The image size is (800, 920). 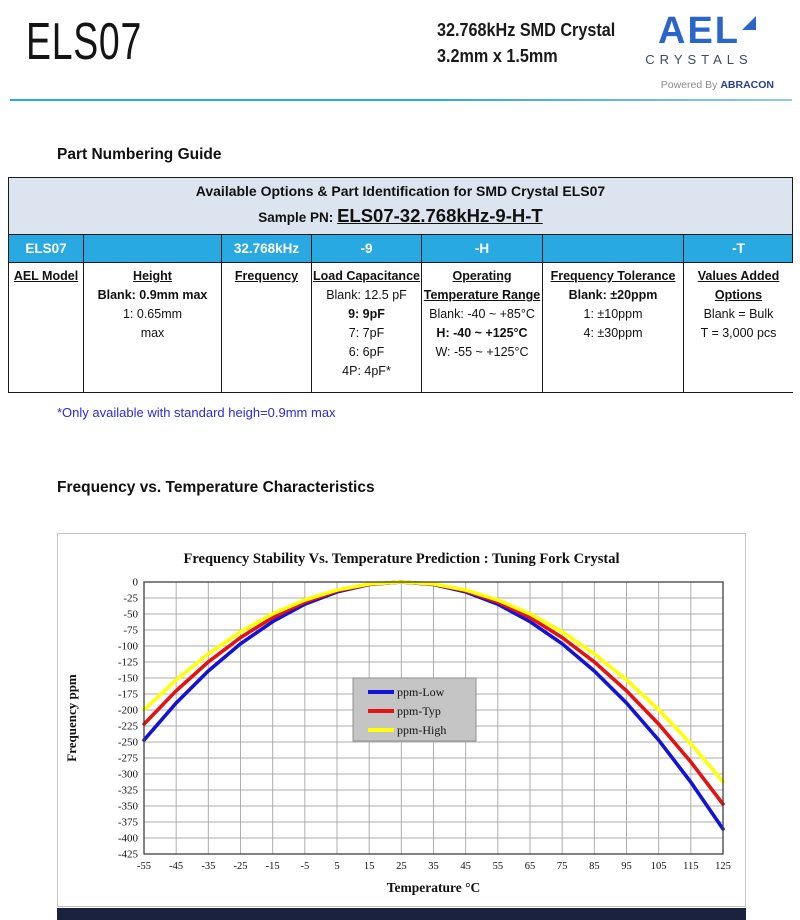 I want to click on x-axis-title: Temperature °C, so click(x=434, y=887).